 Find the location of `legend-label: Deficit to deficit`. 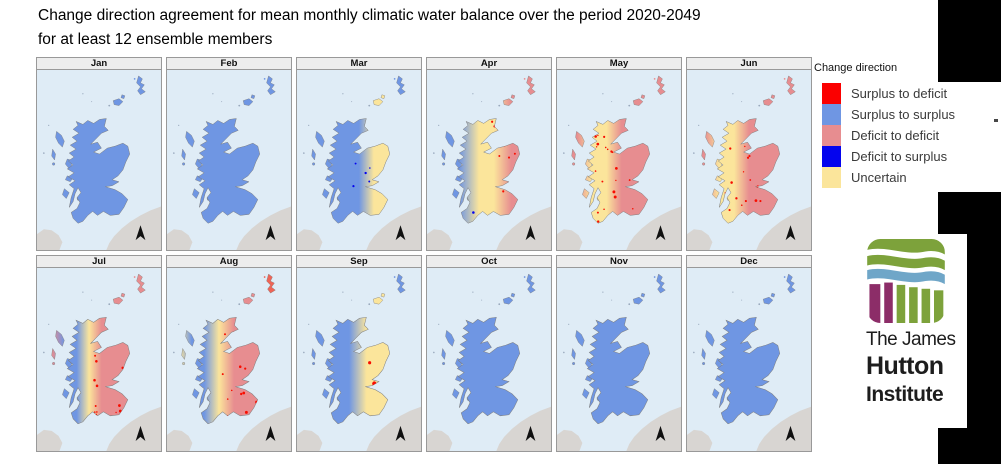

legend-label: Deficit to deficit is located at coordinates (895, 135).